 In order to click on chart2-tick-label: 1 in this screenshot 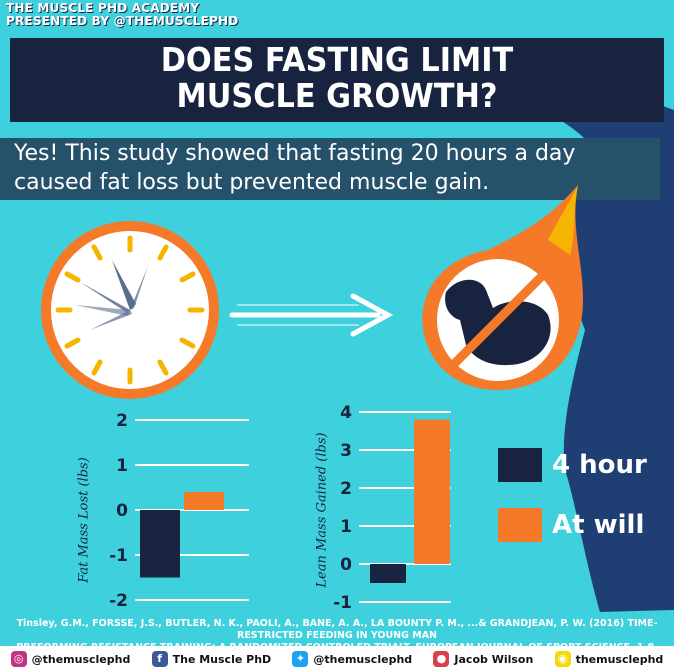, I will do `click(346, 527)`.